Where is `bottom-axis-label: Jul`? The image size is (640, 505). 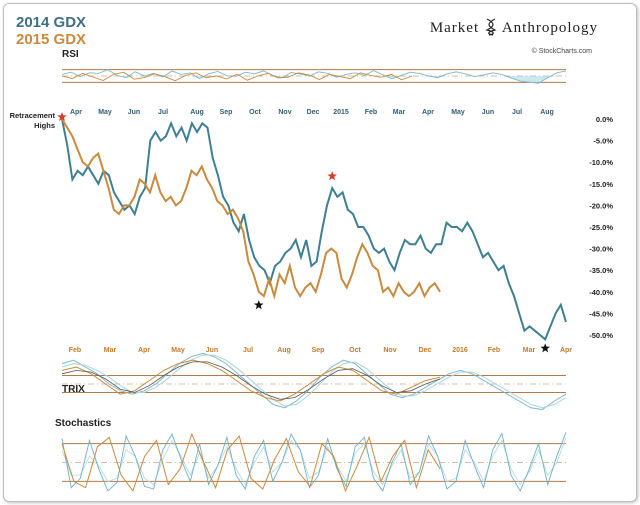 bottom-axis-label: Jul is located at coordinates (248, 350).